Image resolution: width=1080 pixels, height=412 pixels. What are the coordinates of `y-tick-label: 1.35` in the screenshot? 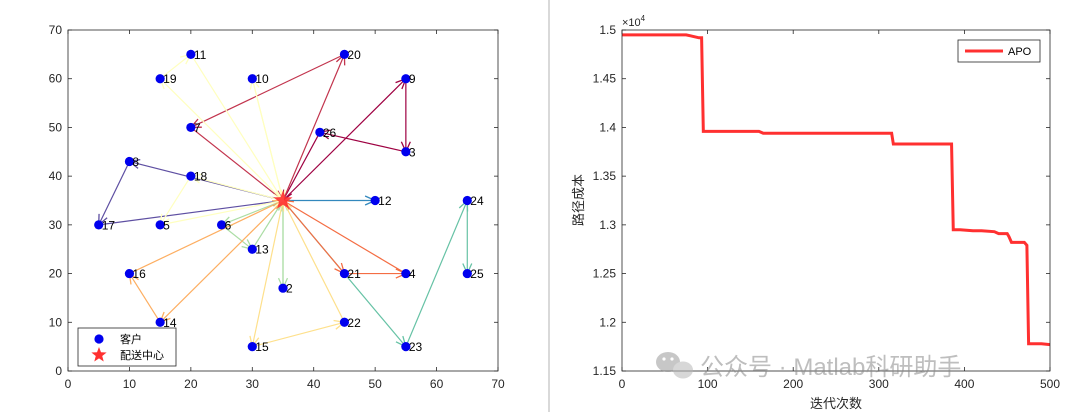 It's located at (605, 176).